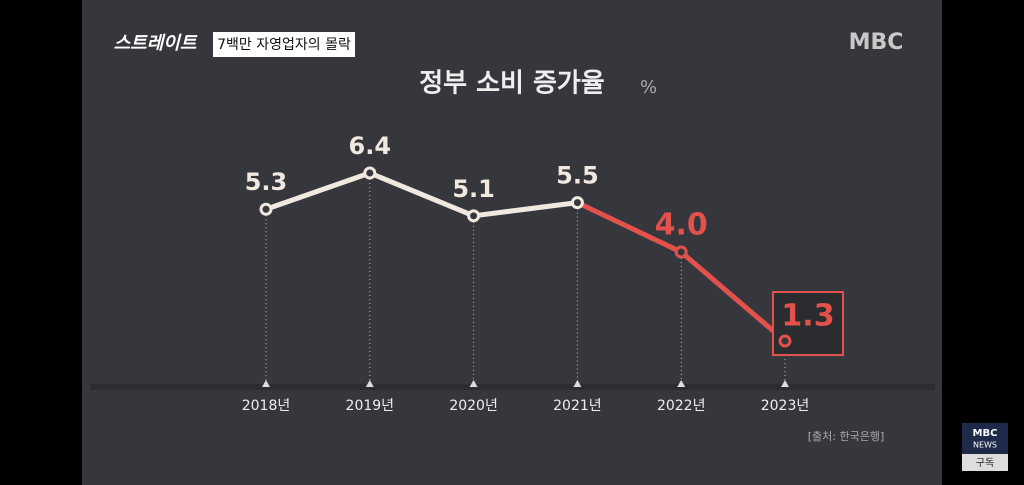  What do you see at coordinates (512, 84) in the screenshot?
I see `chart-title: 정부 소비 증가율` at bounding box center [512, 84].